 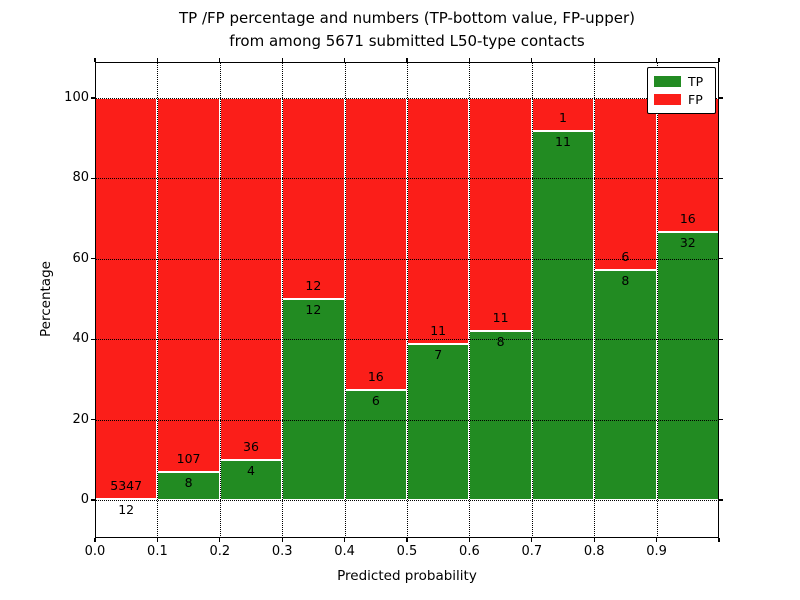 I want to click on y-tick-label: 20, so click(x=80, y=419).